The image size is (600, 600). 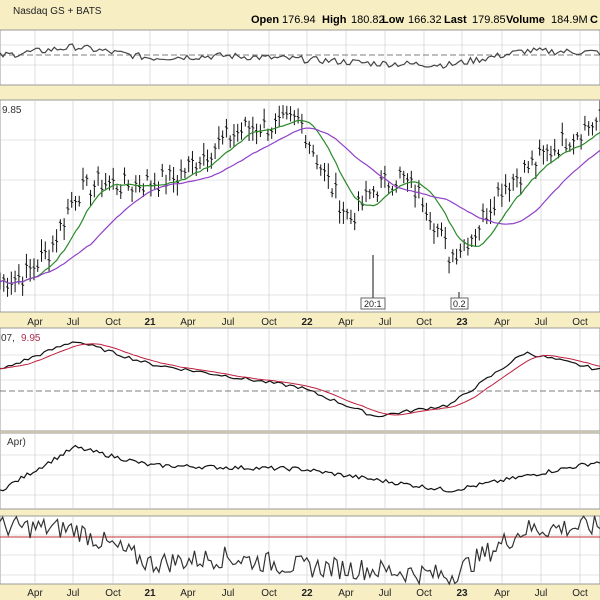 What do you see at coordinates (299, 20) in the screenshot?
I see `open-value: 176.94` at bounding box center [299, 20].